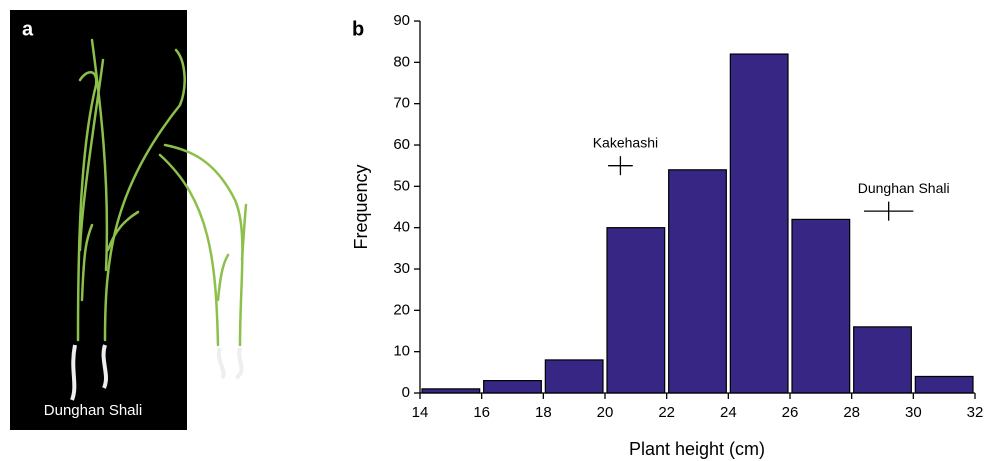 This screenshot has height=461, width=998. Describe the element at coordinates (401, 309) in the screenshot. I see `y-tick-label: 20` at that location.